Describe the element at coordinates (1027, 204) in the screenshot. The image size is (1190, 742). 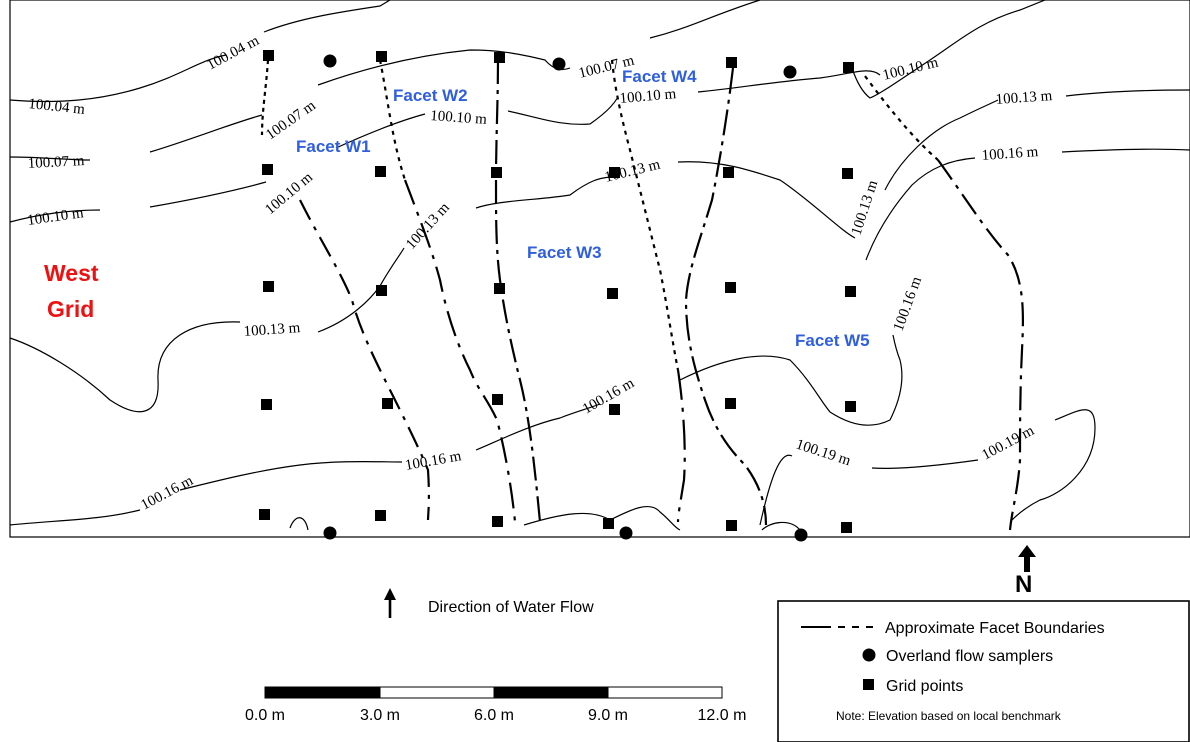
I see `contour-line-100.16-east` at that location.